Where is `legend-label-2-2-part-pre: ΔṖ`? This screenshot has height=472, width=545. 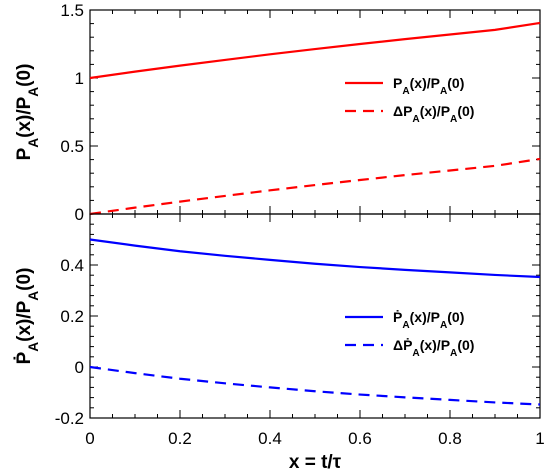
legend-label-2-2-part-pre: ΔṖ is located at coordinates (402, 345).